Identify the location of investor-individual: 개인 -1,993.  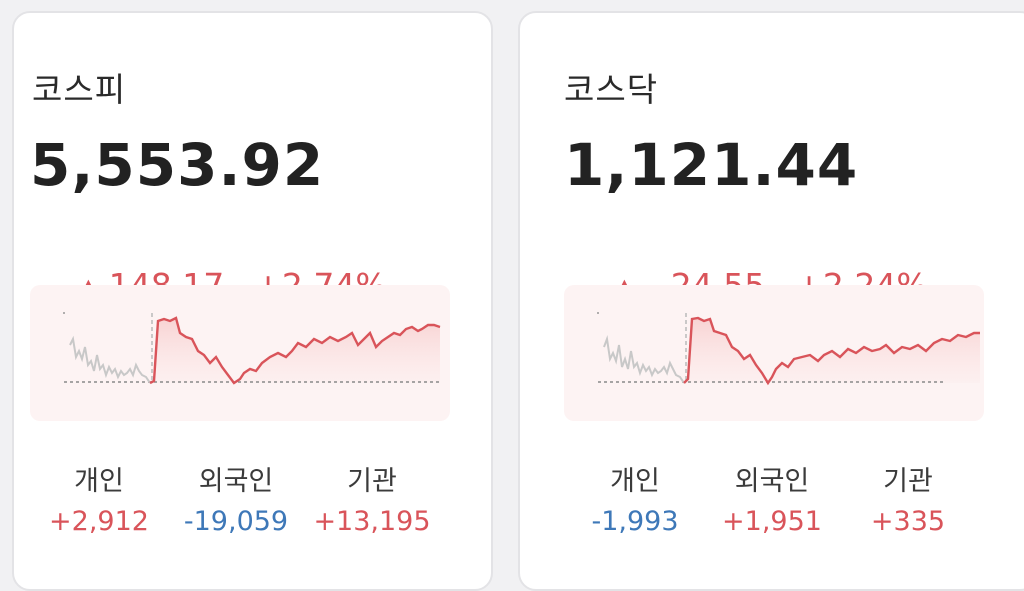
(635, 498).